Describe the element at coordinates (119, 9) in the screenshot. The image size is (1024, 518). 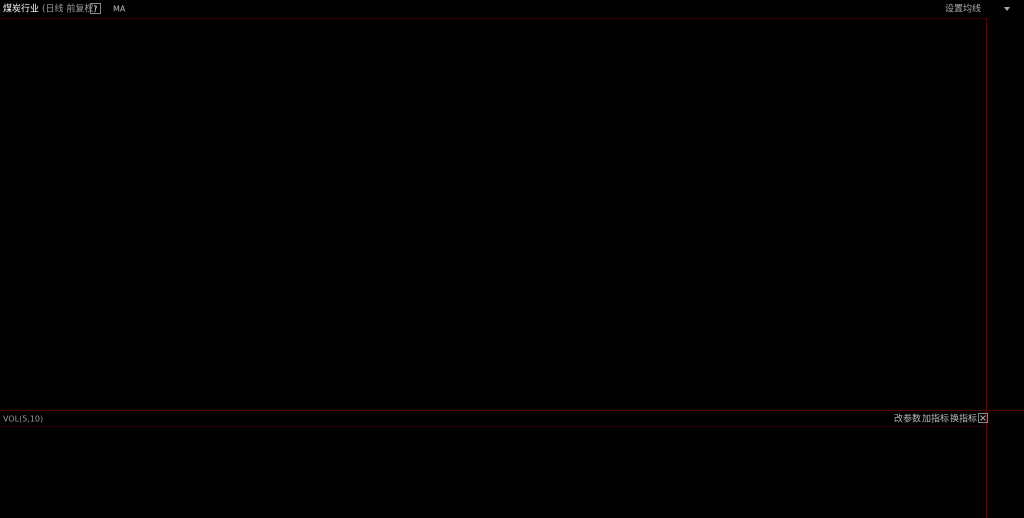
I see `ma-label: MA` at that location.